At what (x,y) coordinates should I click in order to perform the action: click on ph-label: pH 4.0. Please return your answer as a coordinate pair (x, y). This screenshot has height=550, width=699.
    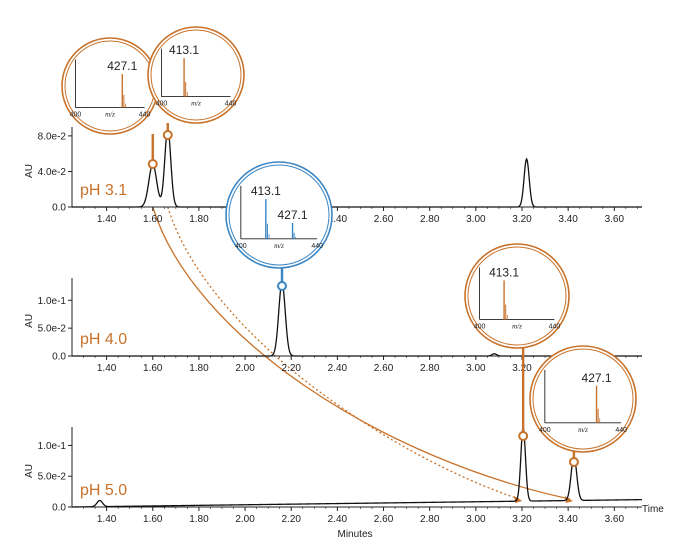
    Looking at the image, I should click on (103, 339).